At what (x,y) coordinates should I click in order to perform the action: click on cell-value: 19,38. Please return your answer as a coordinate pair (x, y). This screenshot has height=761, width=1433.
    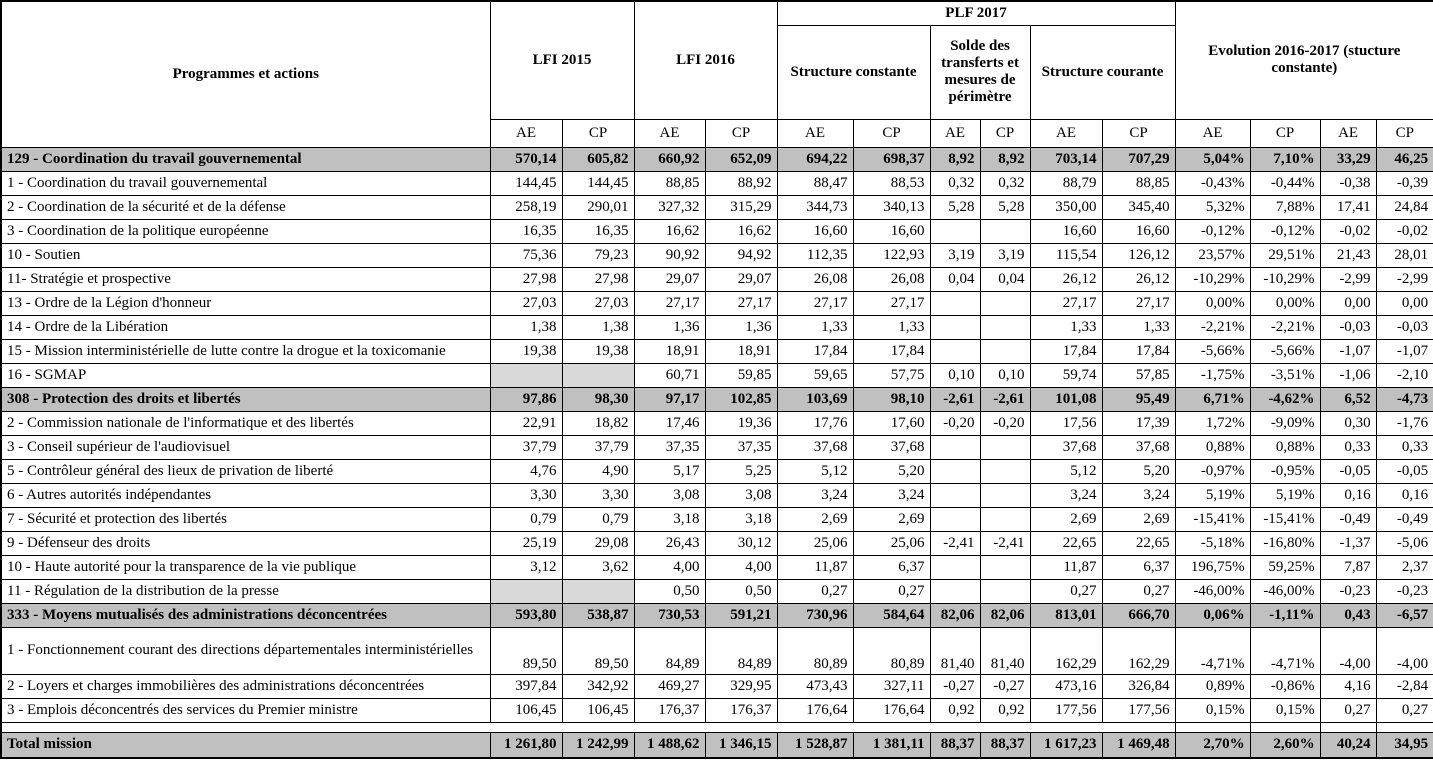
    Looking at the image, I should click on (598, 351).